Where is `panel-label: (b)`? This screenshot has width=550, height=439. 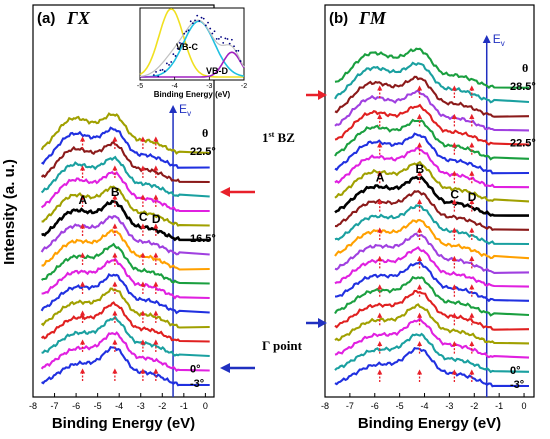 panel-label: (b) is located at coordinates (338, 18).